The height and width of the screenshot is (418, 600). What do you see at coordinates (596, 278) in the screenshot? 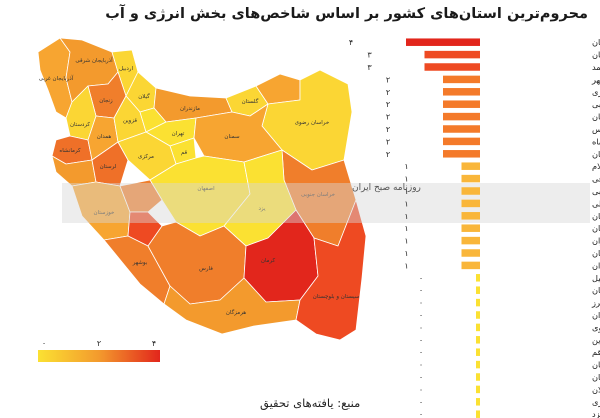
I see `category-label: ۲۰. اردبیل` at bounding box center [596, 278].